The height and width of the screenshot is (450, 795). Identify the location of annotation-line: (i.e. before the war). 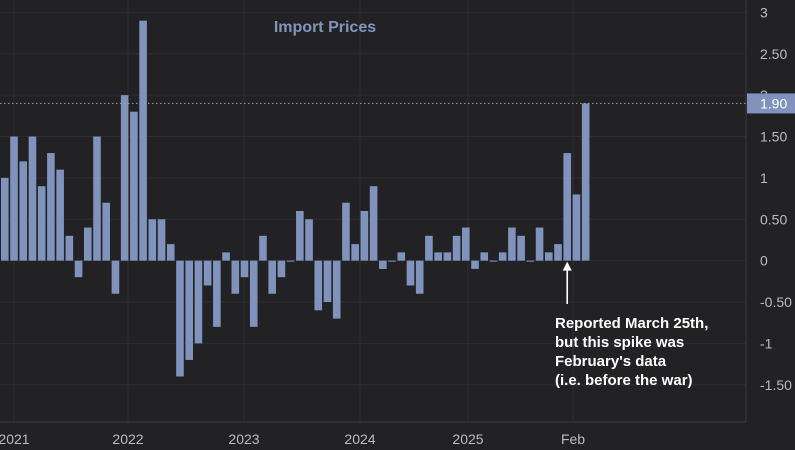
(624, 380).